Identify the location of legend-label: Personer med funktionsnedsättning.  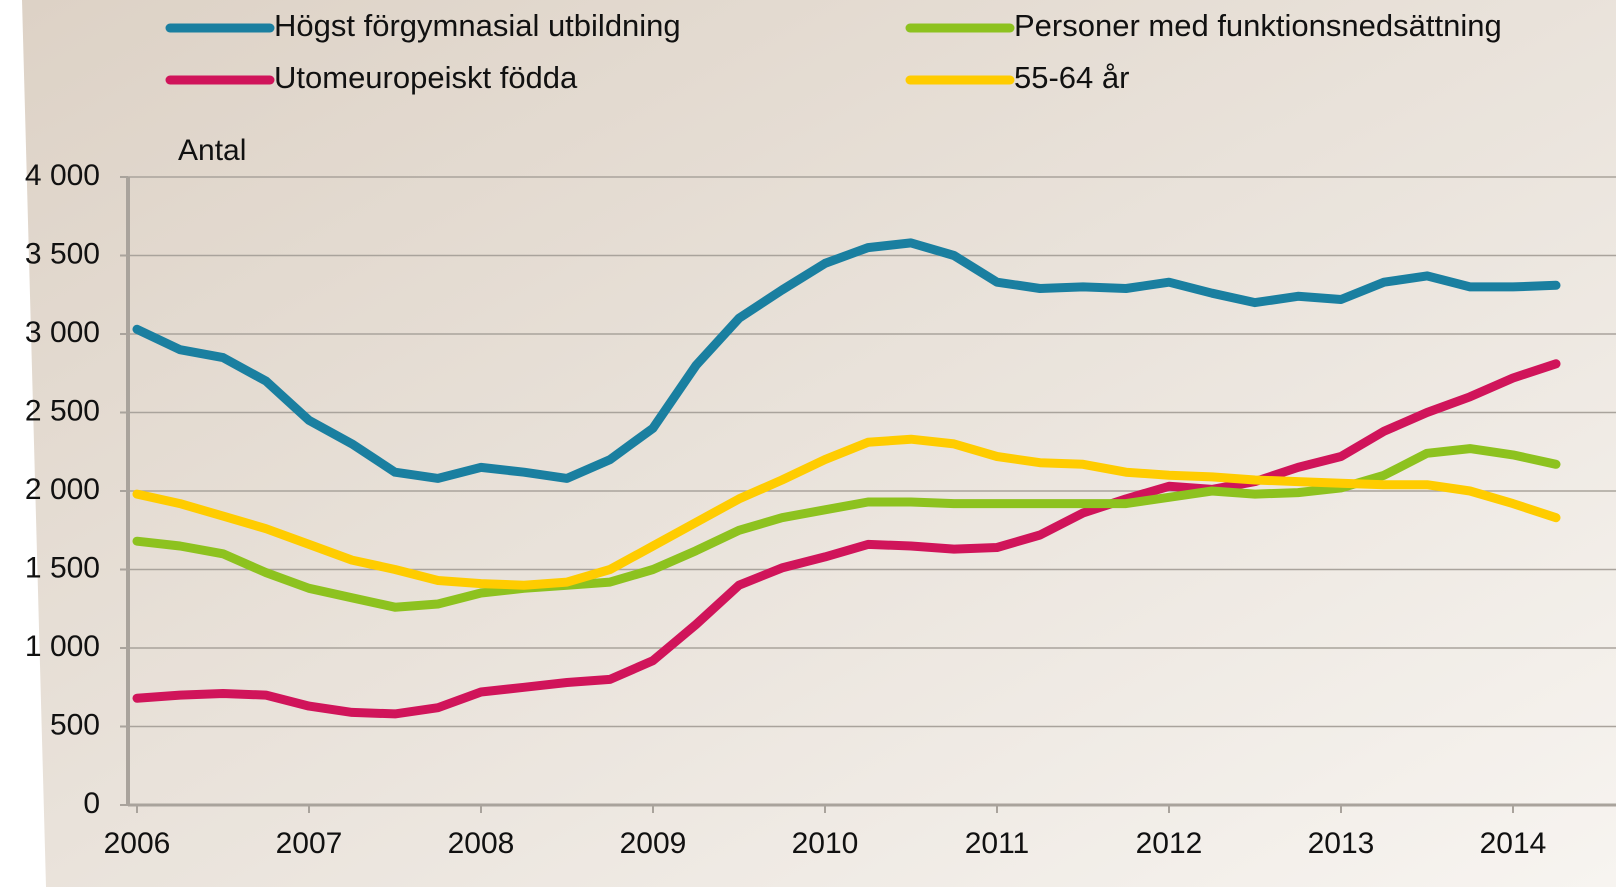
(1258, 25).